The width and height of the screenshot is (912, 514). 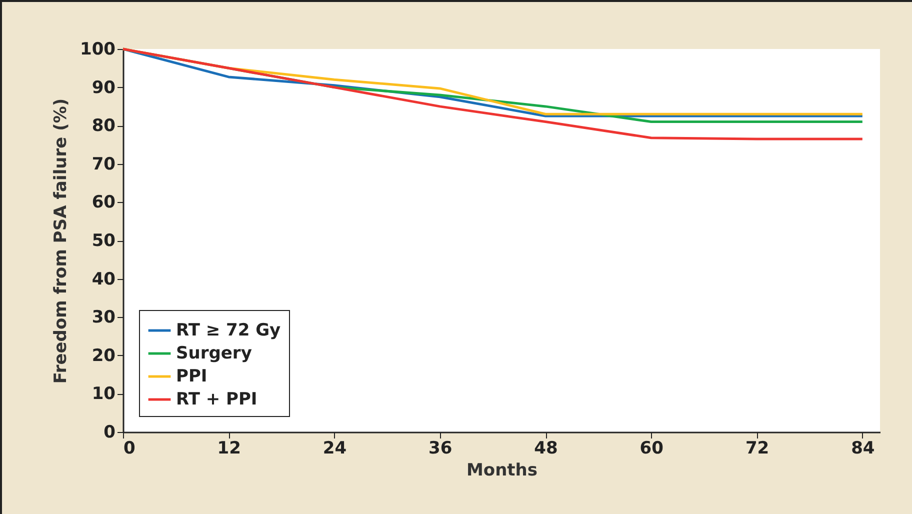 I want to click on y-tick-label: 90, so click(x=104, y=88).